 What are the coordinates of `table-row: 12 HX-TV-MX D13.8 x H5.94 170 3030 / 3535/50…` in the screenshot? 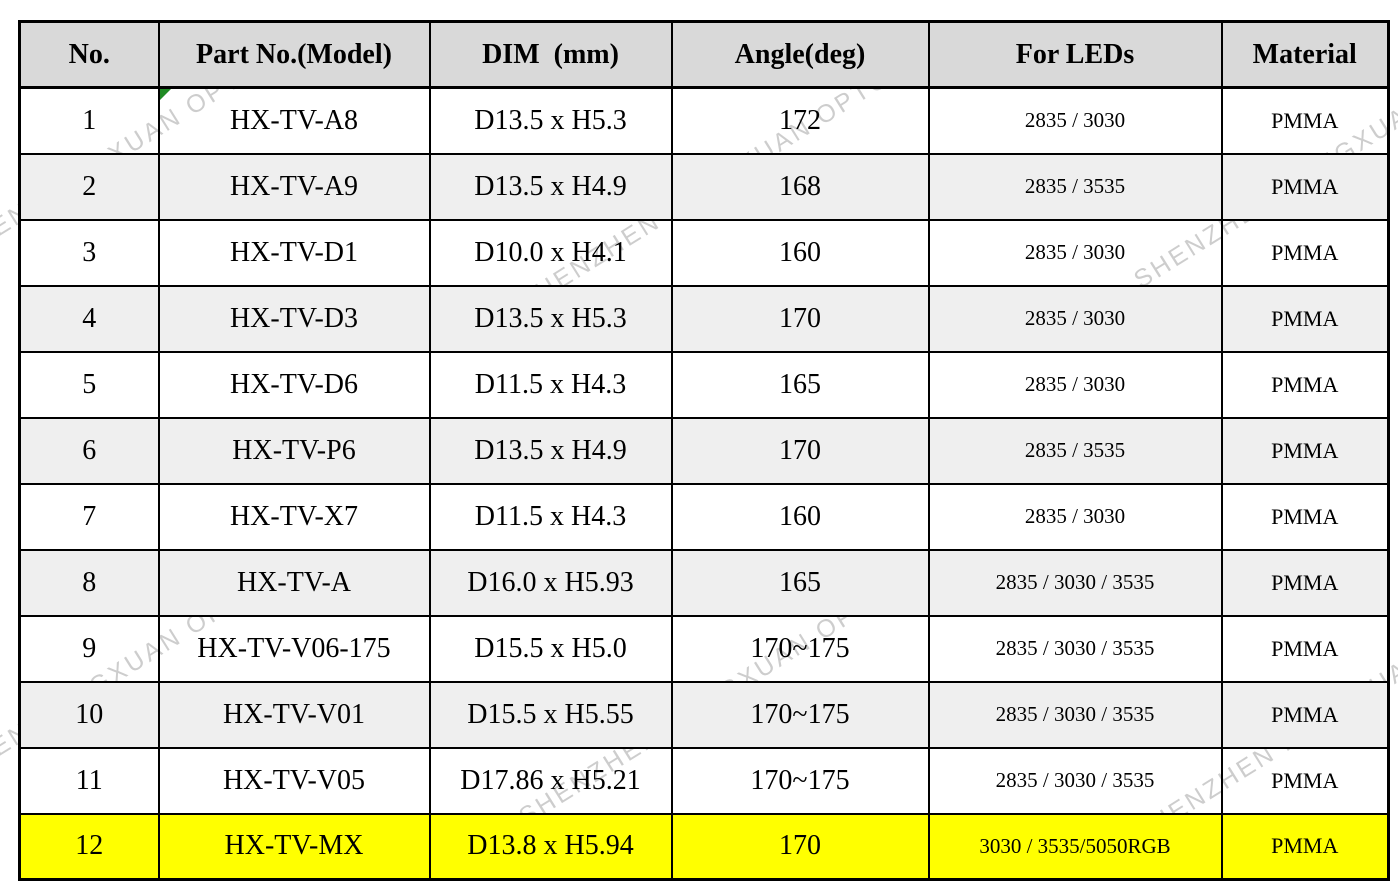 It's located at (704, 846).